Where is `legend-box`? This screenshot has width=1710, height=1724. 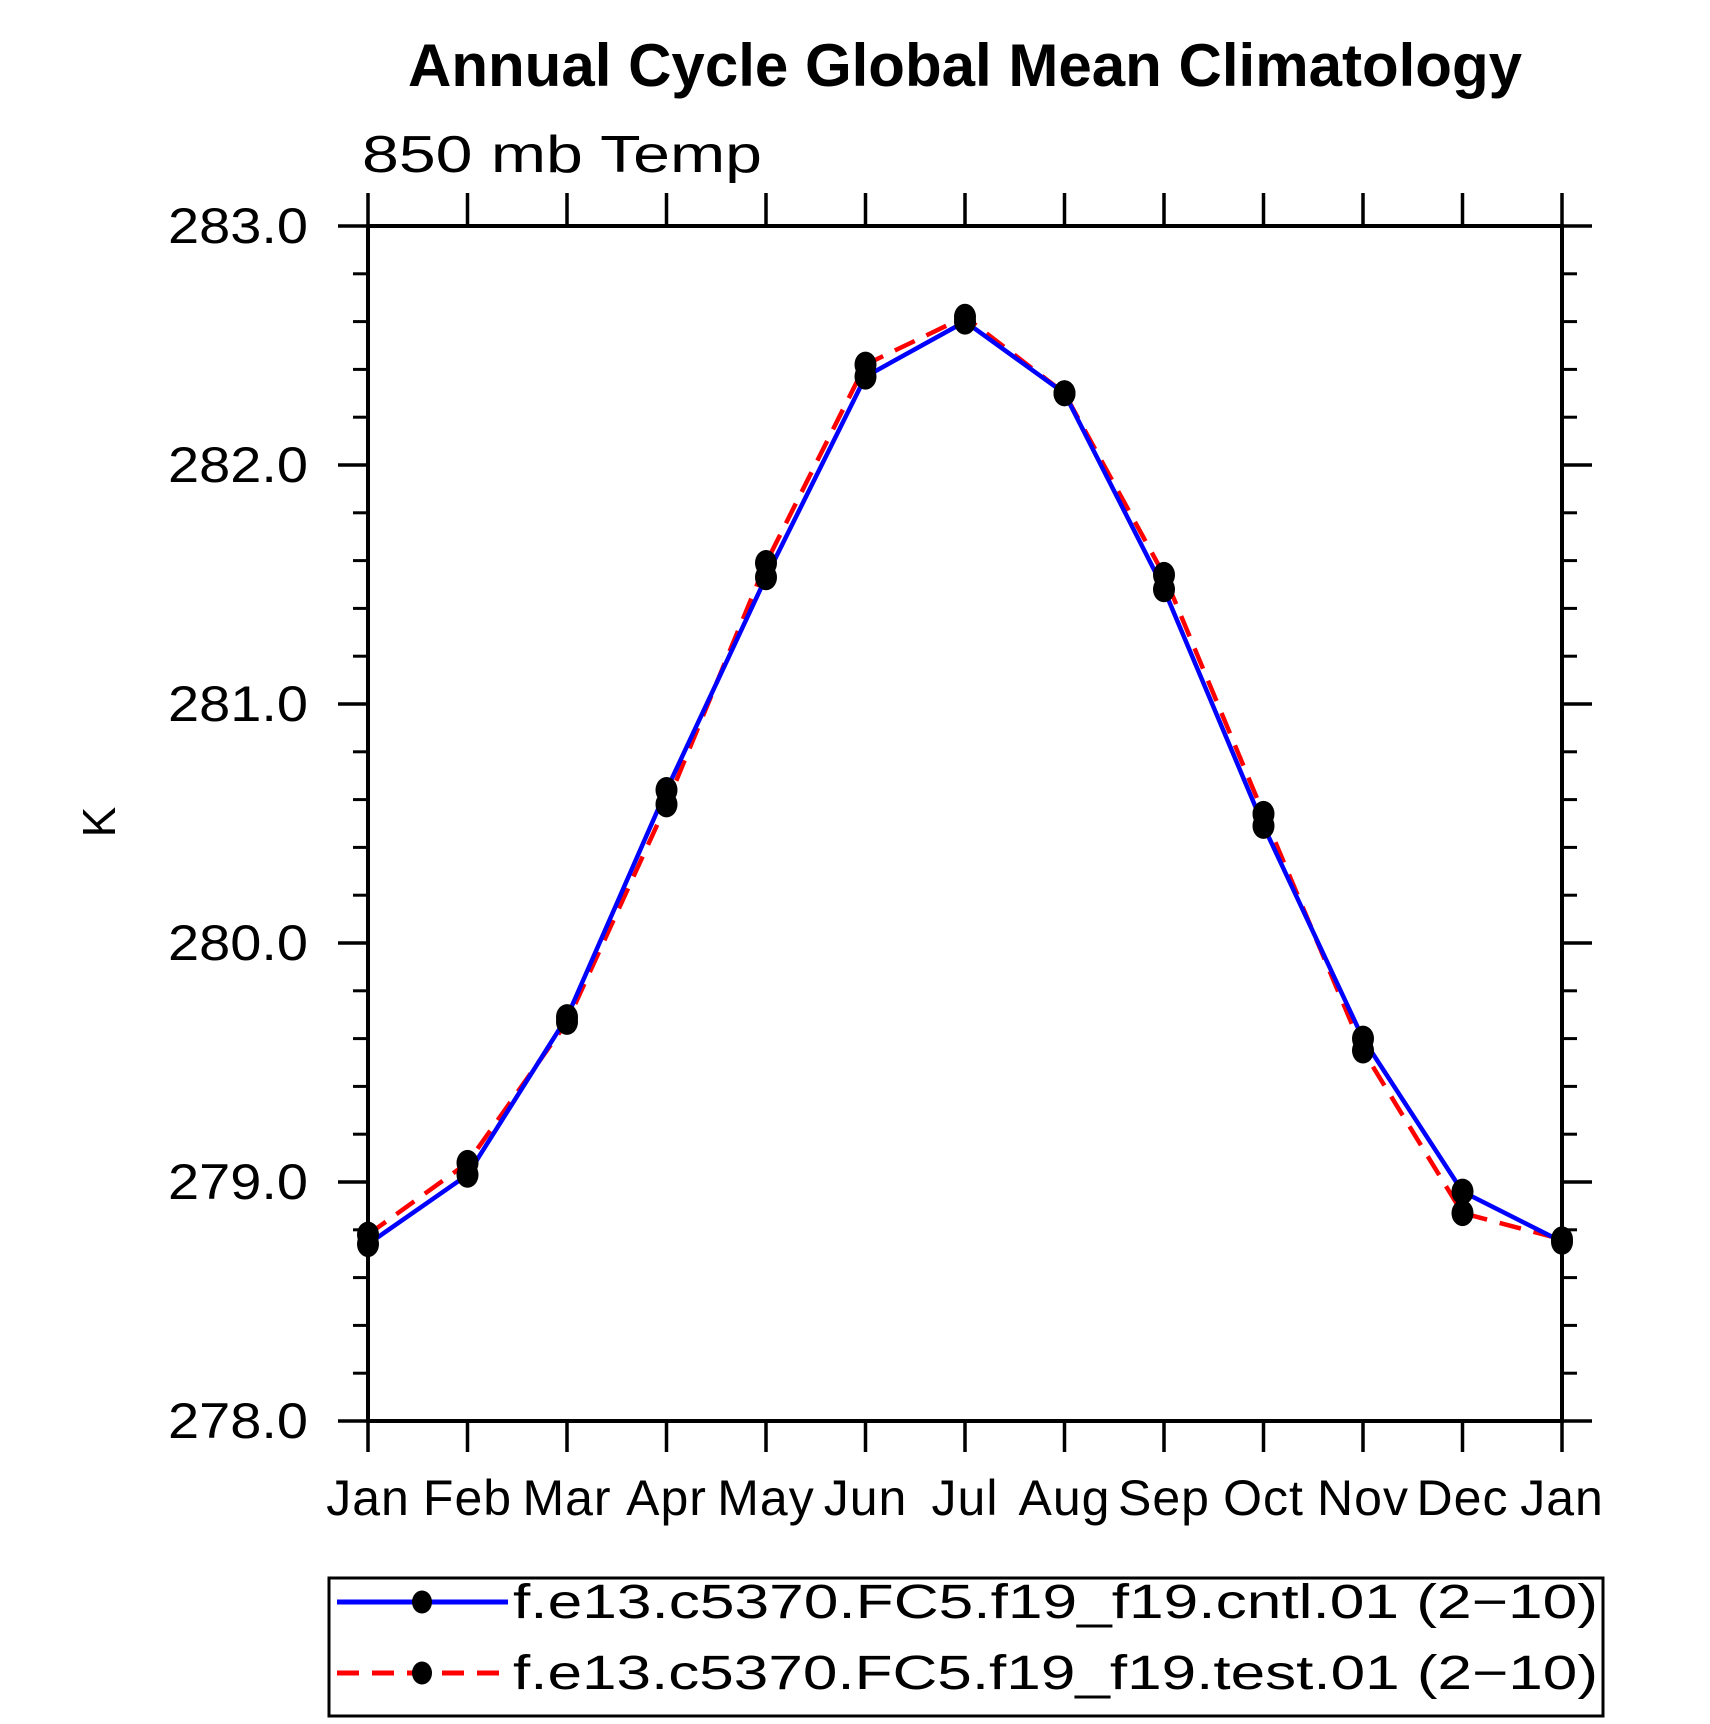
legend-box is located at coordinates (966, 1647).